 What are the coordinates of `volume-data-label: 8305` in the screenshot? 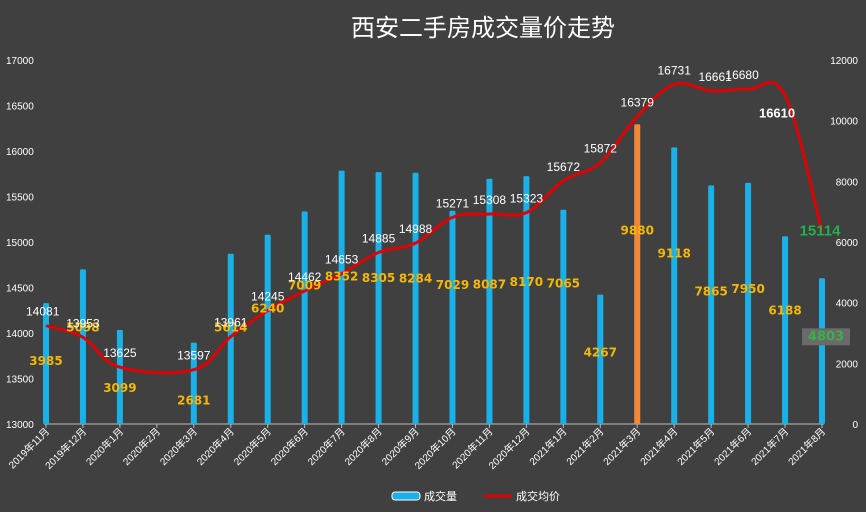 It's located at (378, 278).